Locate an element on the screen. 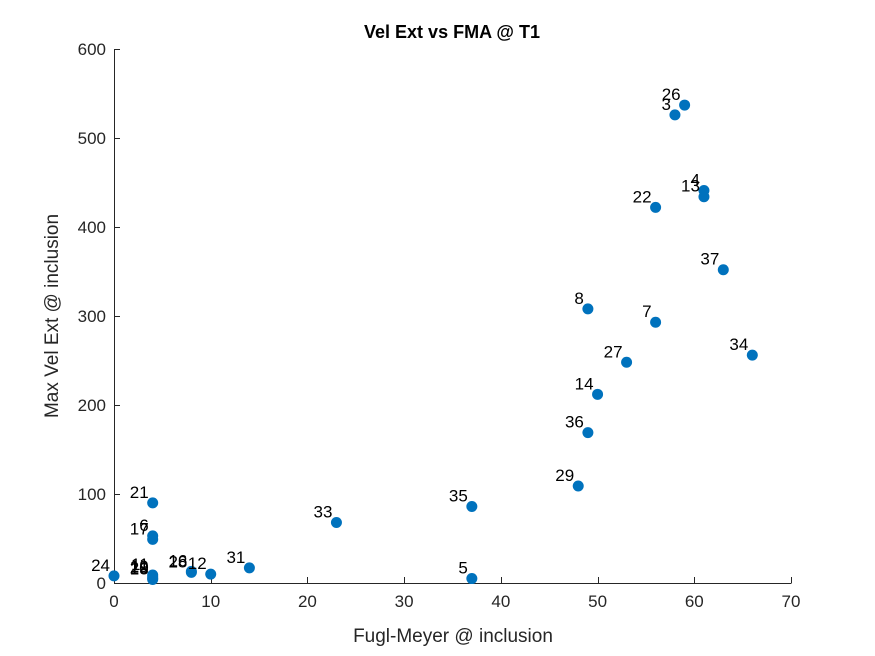 This screenshot has width=875, height=656. x-tick-label: 70 is located at coordinates (791, 601).